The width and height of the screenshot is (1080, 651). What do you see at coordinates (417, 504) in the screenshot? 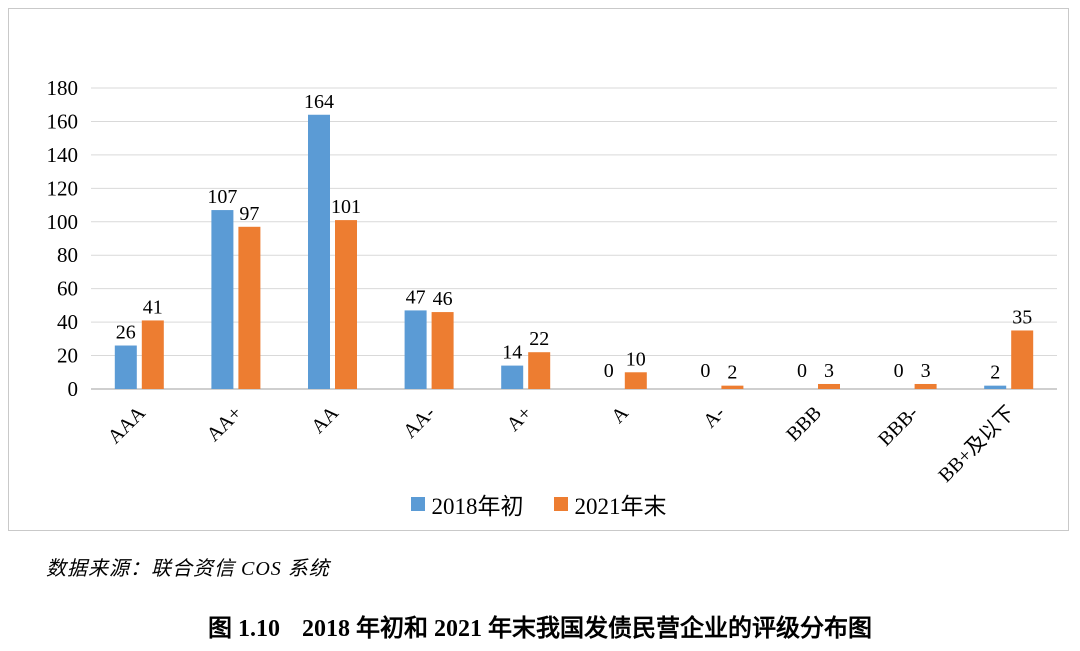
I see `legend-swatch-2018` at bounding box center [417, 504].